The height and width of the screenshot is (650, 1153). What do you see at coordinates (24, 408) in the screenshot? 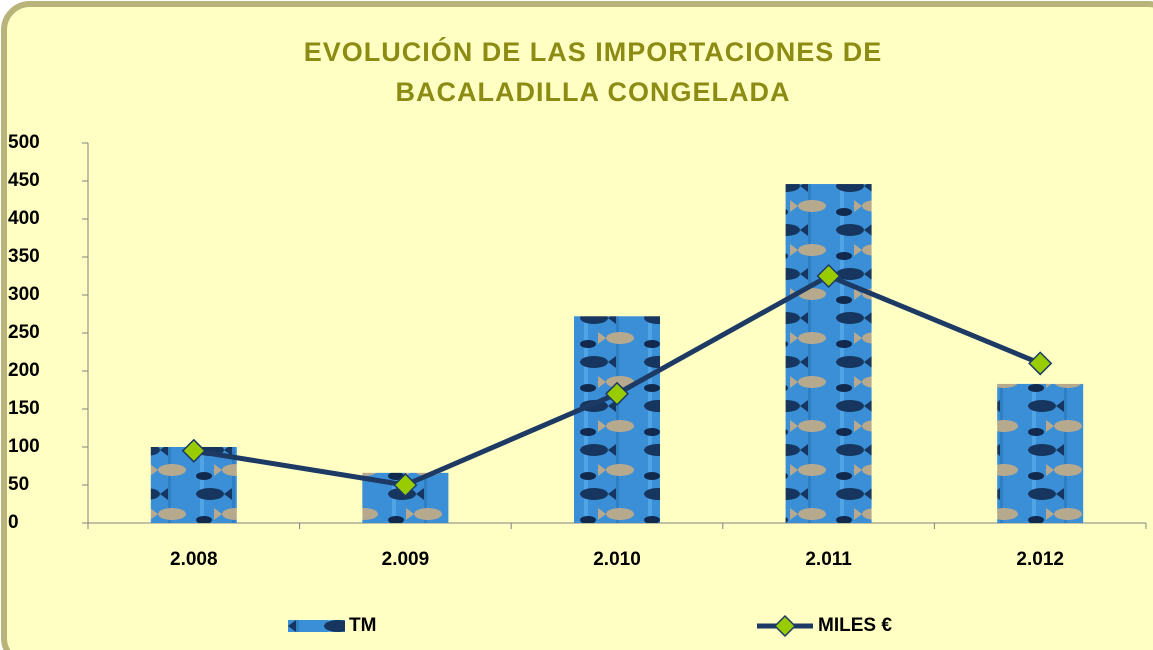
I see `y-tick-label: 150` at bounding box center [24, 408].